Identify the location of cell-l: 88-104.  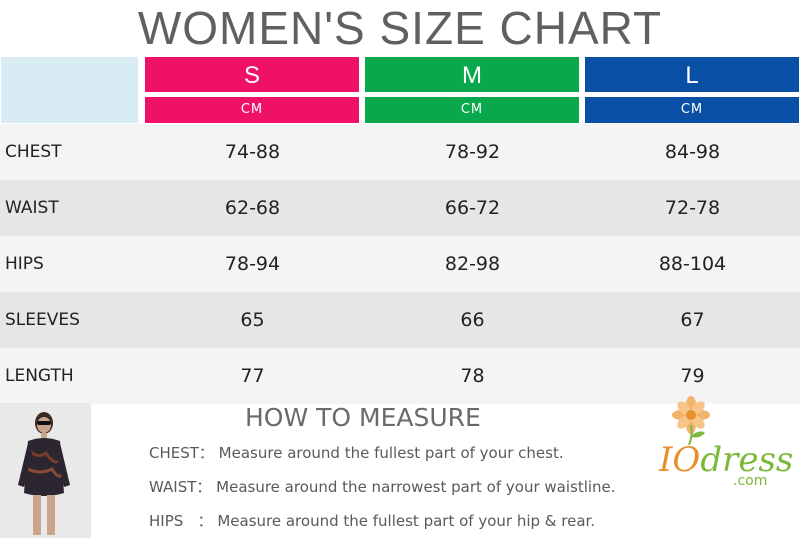
(692, 264).